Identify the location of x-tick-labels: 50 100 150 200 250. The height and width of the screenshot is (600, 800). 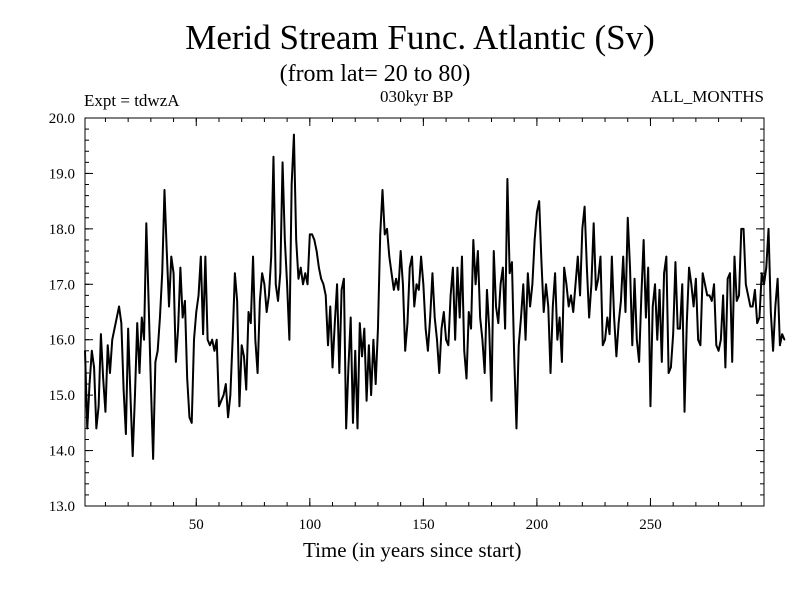
(425, 525).